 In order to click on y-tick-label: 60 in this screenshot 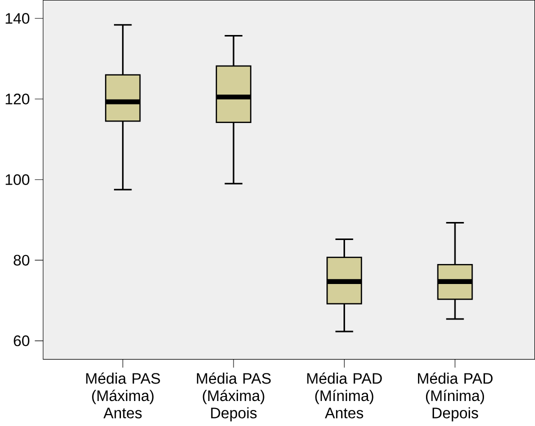, I will do `click(22, 340)`.